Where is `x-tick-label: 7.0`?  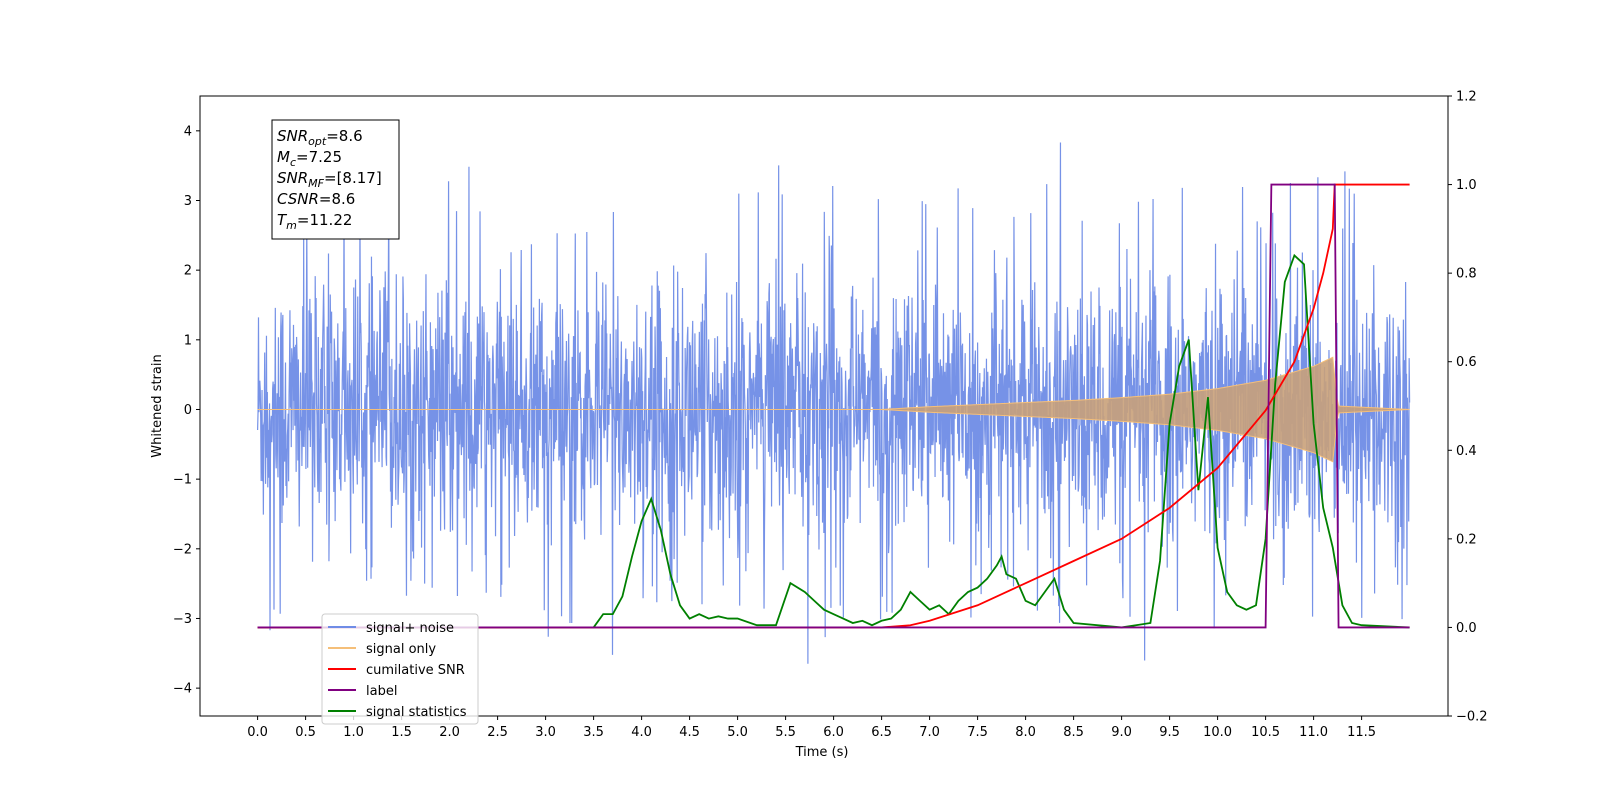
x-tick-label: 7.0 is located at coordinates (929, 732).